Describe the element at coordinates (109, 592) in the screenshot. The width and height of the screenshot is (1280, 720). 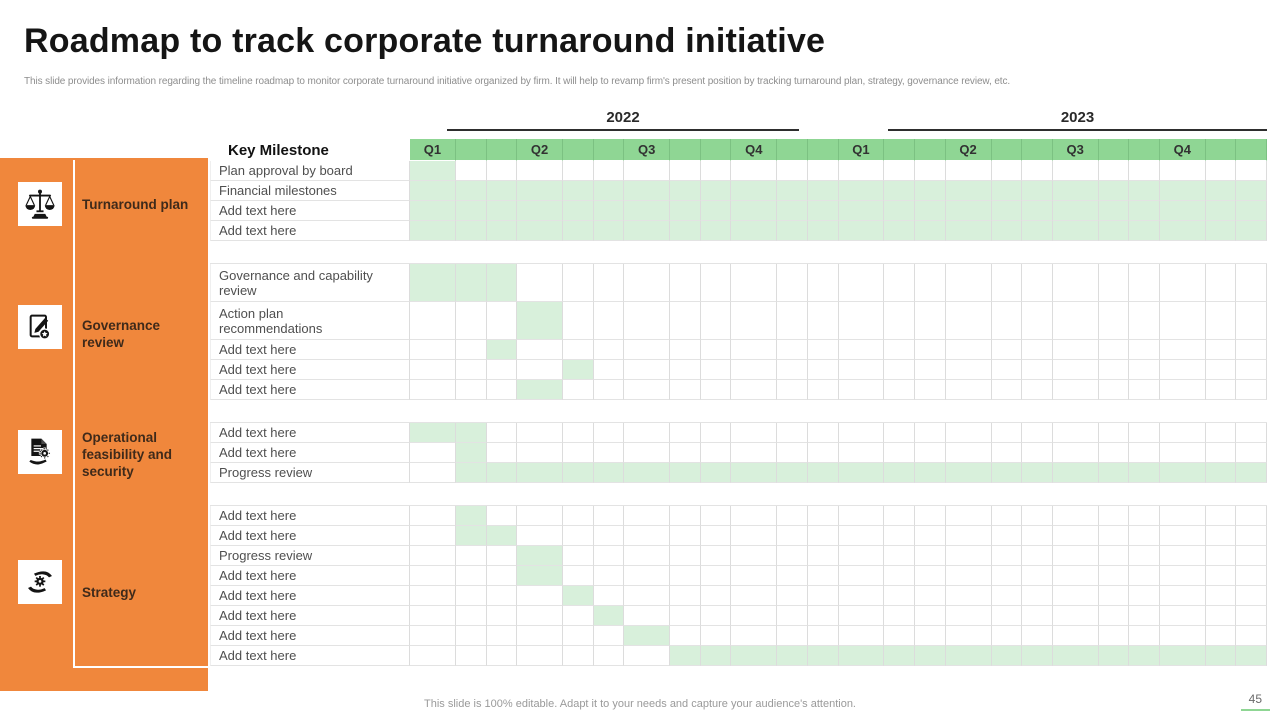
I see `sidebar-item-strategy: Strategy` at that location.